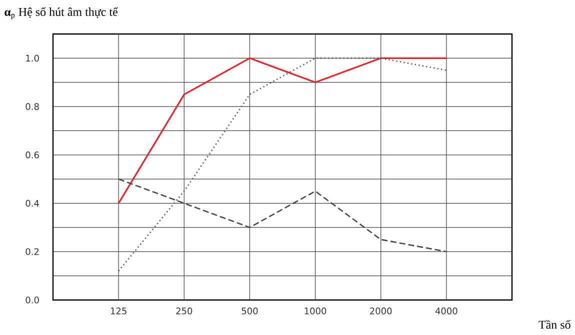 This screenshot has height=335, width=575. What do you see at coordinates (446, 311) in the screenshot?
I see `x-tick-label: 4000` at bounding box center [446, 311].